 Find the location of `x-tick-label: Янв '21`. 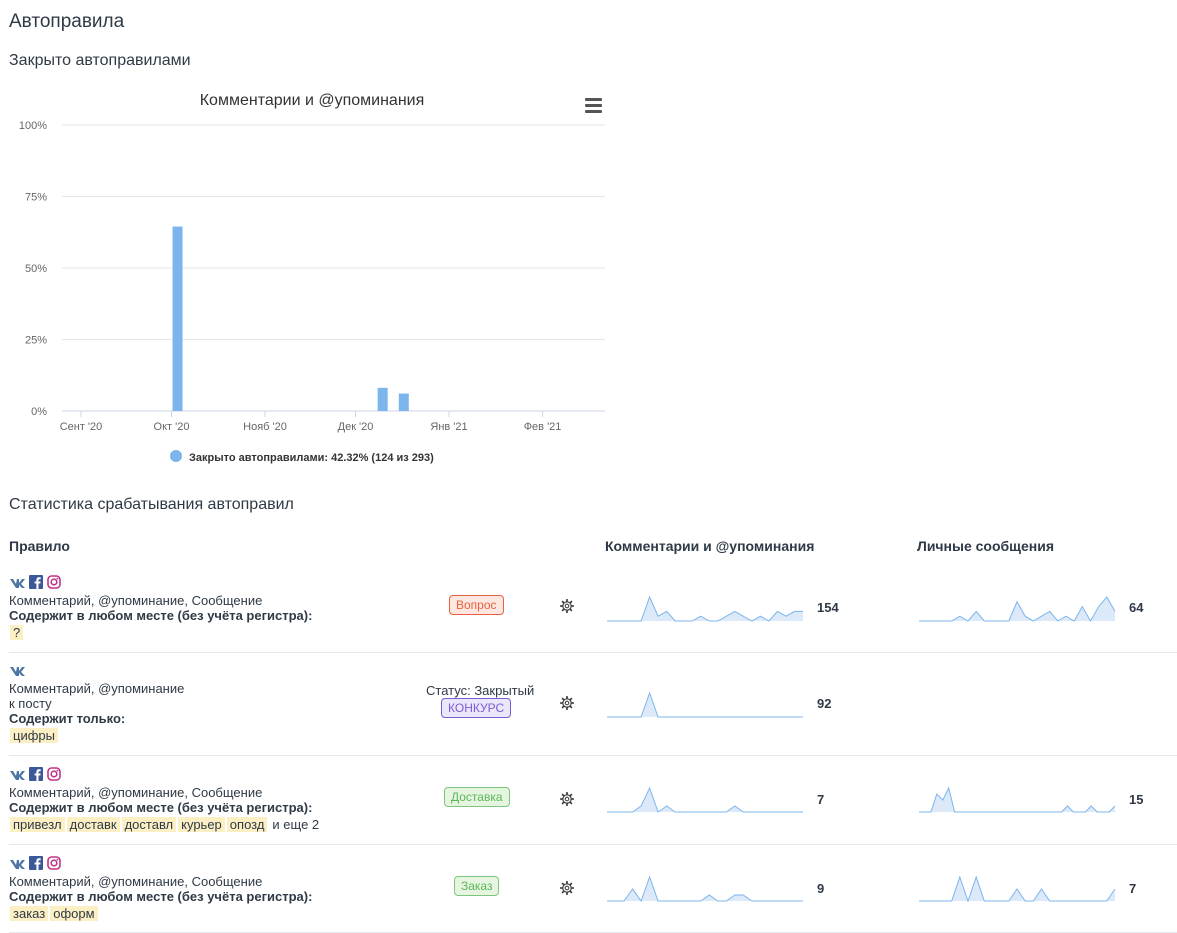

x-tick-label: Янв '21 is located at coordinates (448, 427).